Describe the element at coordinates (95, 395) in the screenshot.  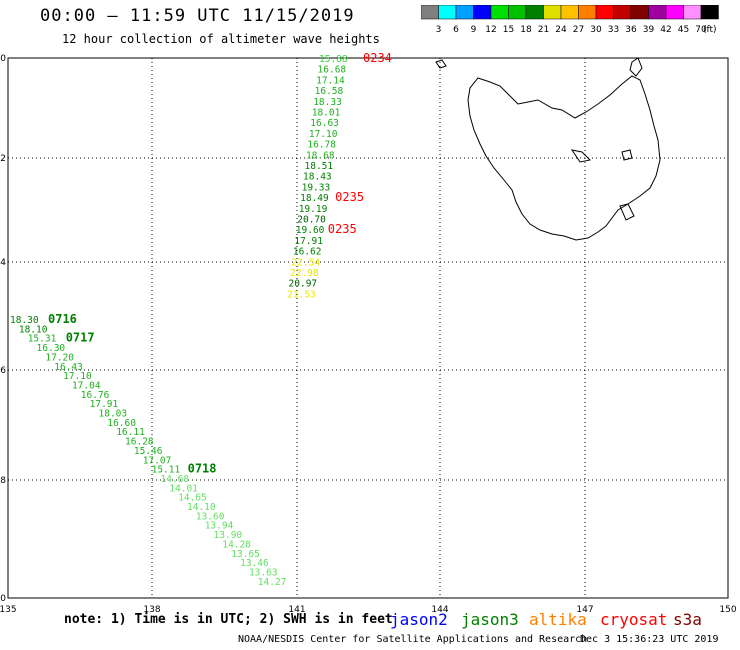
I see `wave-height-value: 16.76` at that location.